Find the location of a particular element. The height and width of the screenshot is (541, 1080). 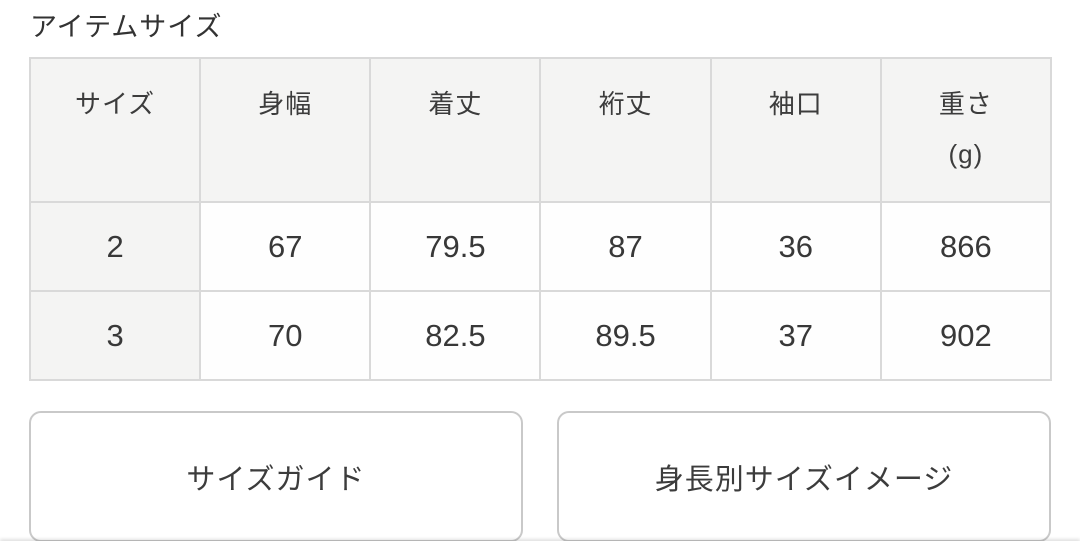

cell-weight: 902 is located at coordinates (966, 335).